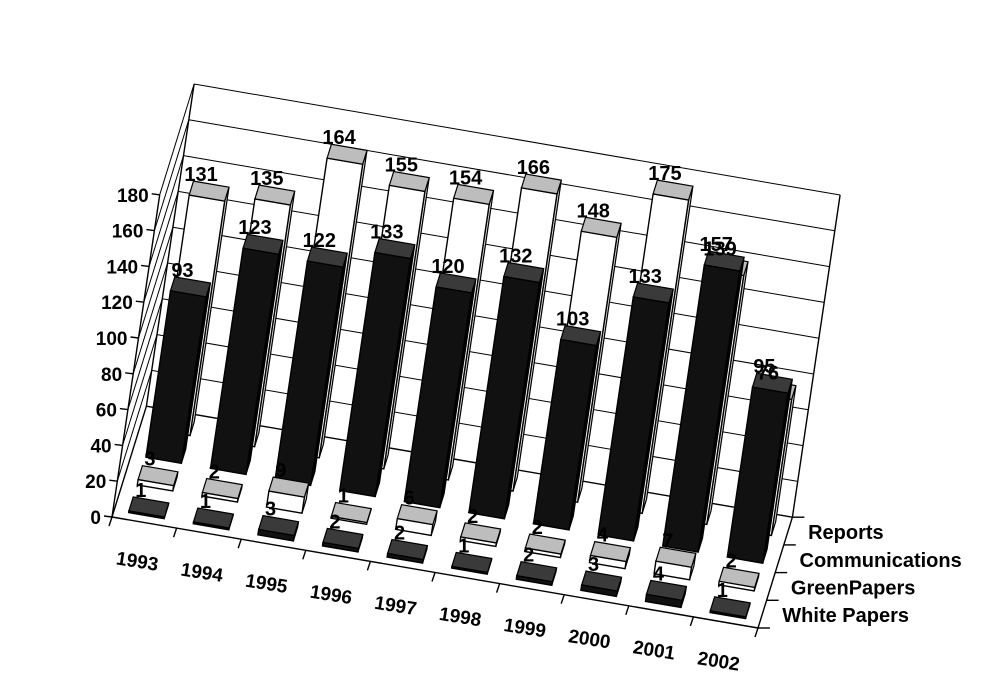 The width and height of the screenshot is (994, 674). I want to click on x-tick-label: 1997, so click(395, 606).